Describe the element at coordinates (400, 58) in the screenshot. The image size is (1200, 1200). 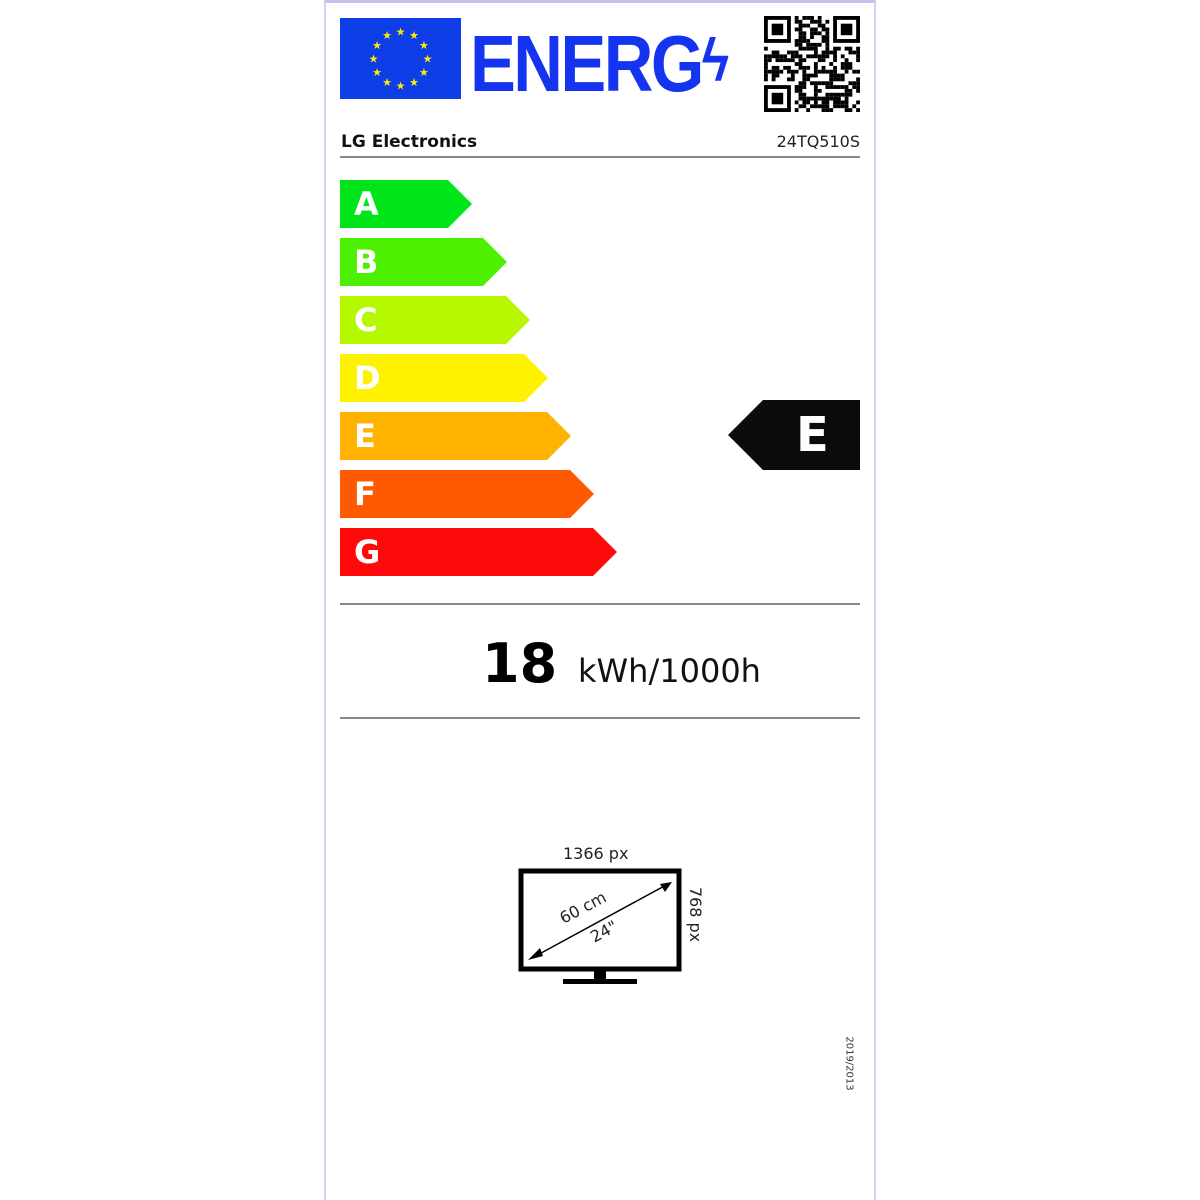
I see `eu-flag-logo: ★ ★ ★ ★ ★ ★ ★ ★ ★ ★ ★ ★` at that location.